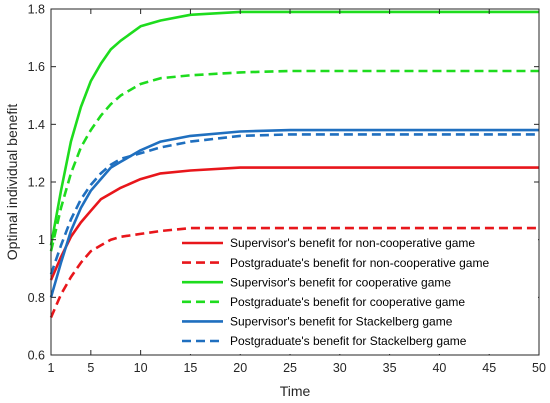  I want to click on y-tick-label: 1.8, so click(36, 10).